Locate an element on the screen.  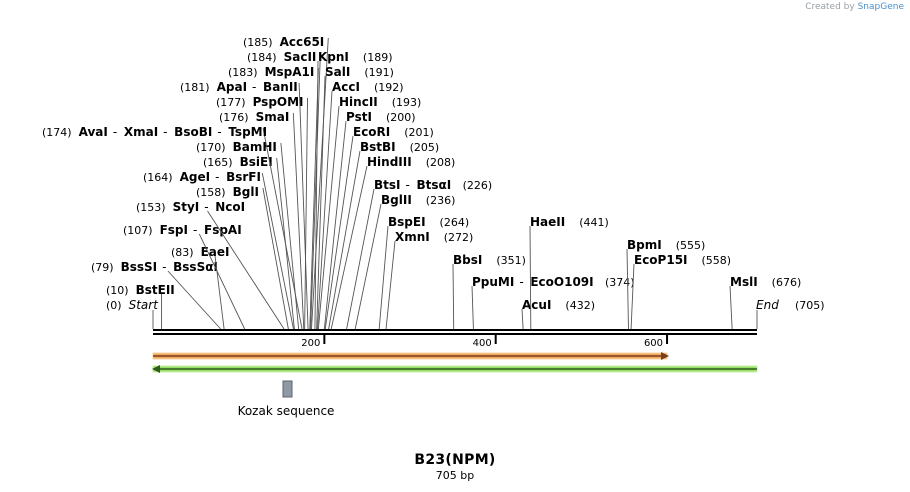
site-enzyme-name: TspMI is located at coordinates (247, 132).